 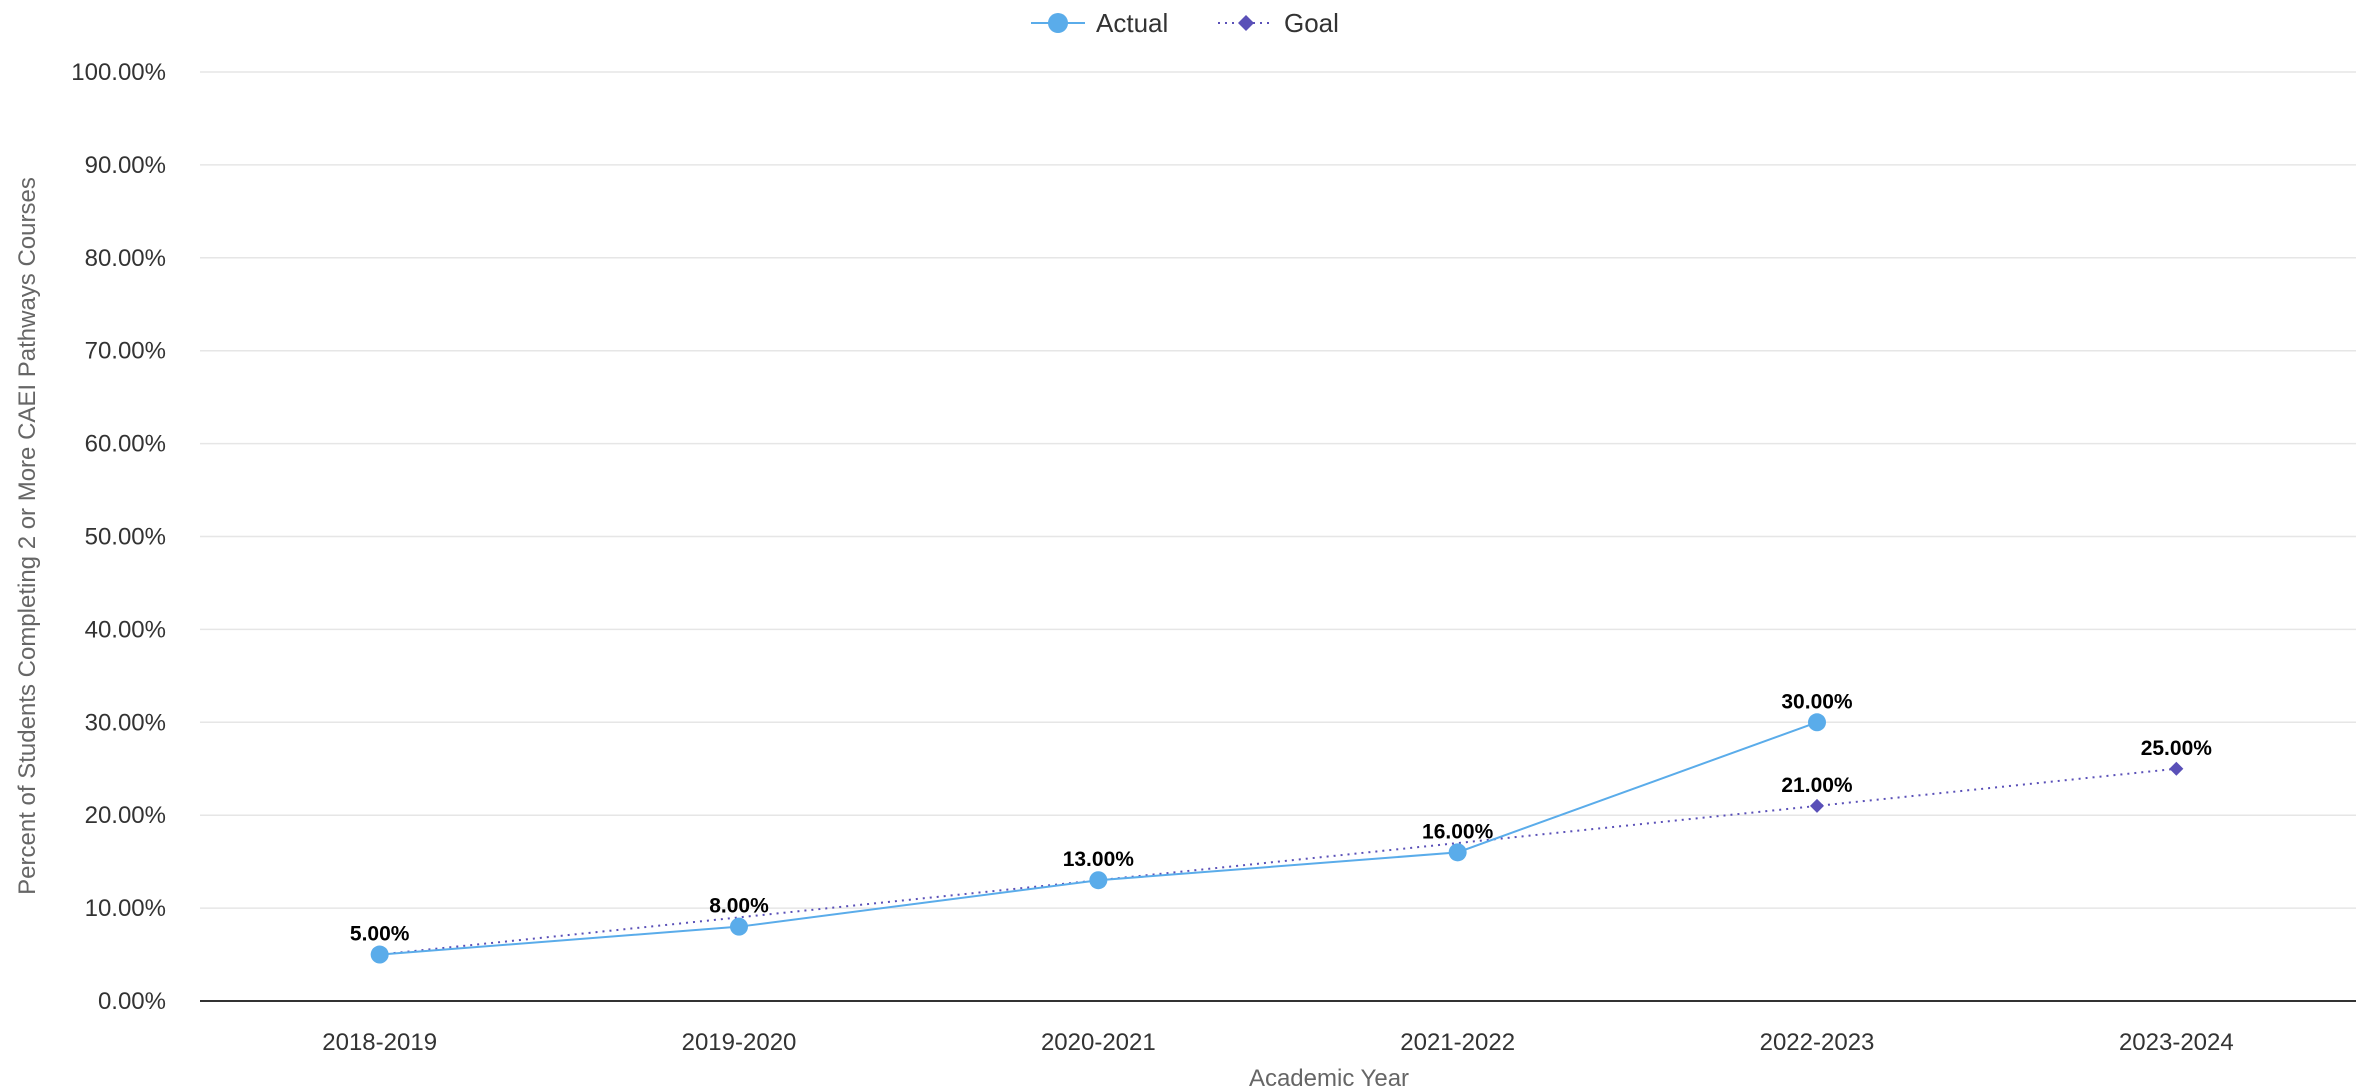 I want to click on y-tick-label: 100.00%, so click(x=118, y=72).